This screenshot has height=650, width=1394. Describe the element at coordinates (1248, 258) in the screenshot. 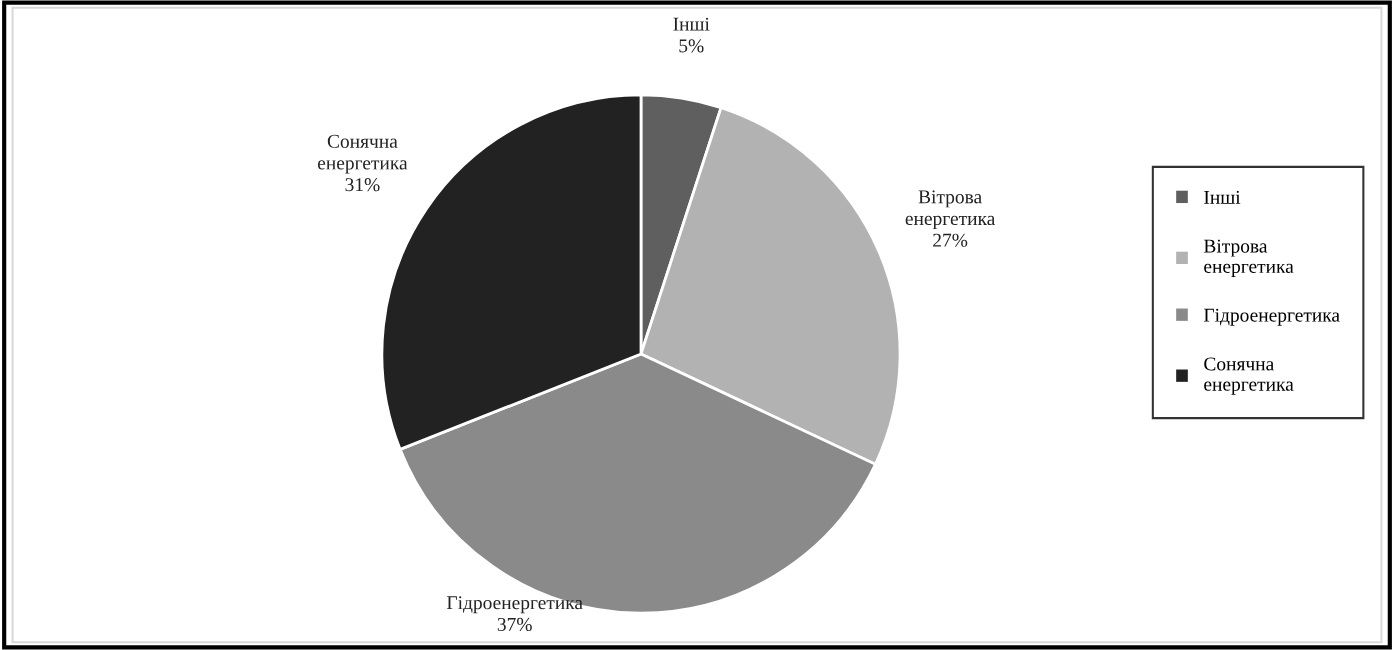

I see `legend-label: Вітрова енергетика` at that location.